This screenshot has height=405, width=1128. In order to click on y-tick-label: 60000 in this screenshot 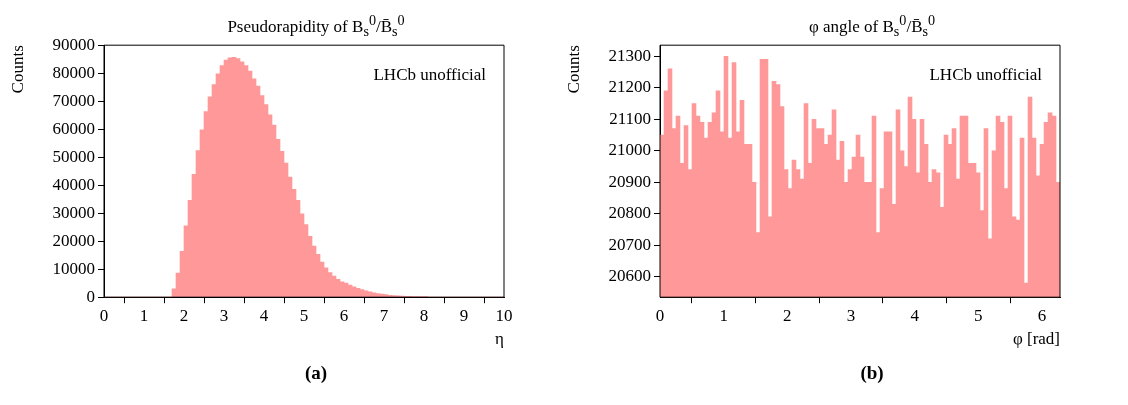, I will do `click(73, 128)`.